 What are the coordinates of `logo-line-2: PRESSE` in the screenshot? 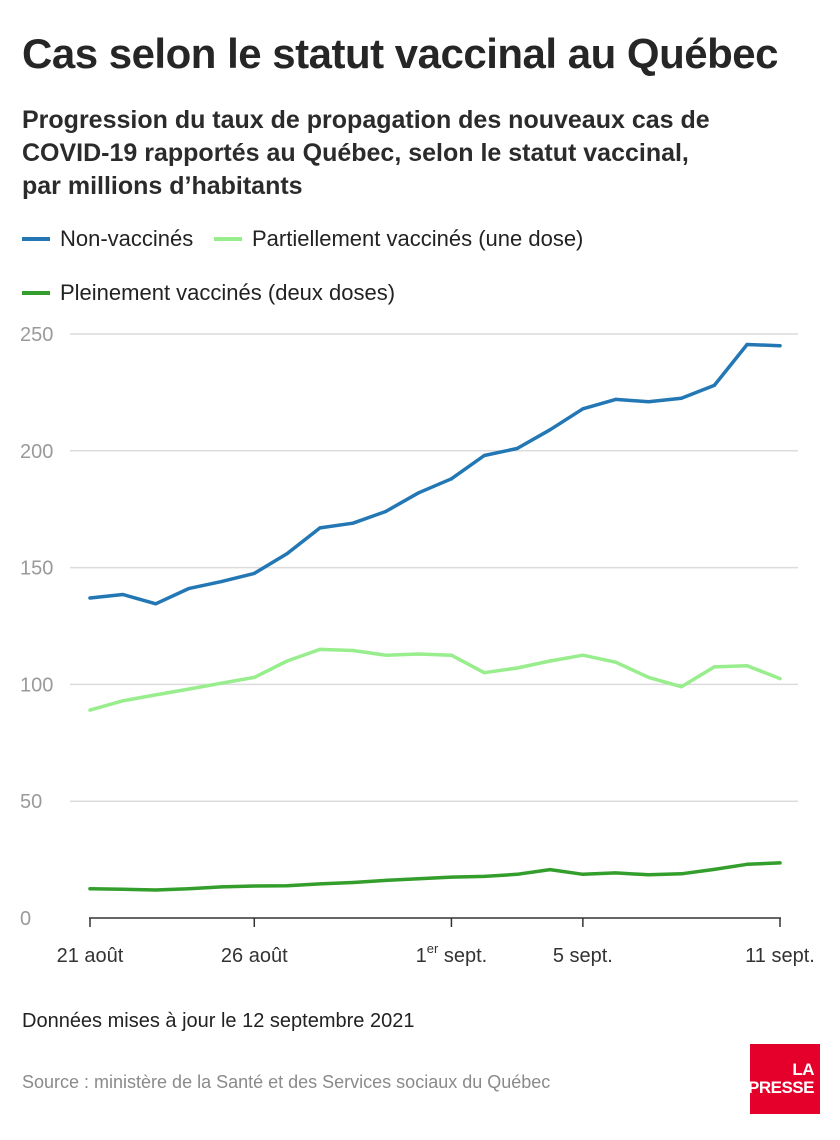 It's located at (781, 1087).